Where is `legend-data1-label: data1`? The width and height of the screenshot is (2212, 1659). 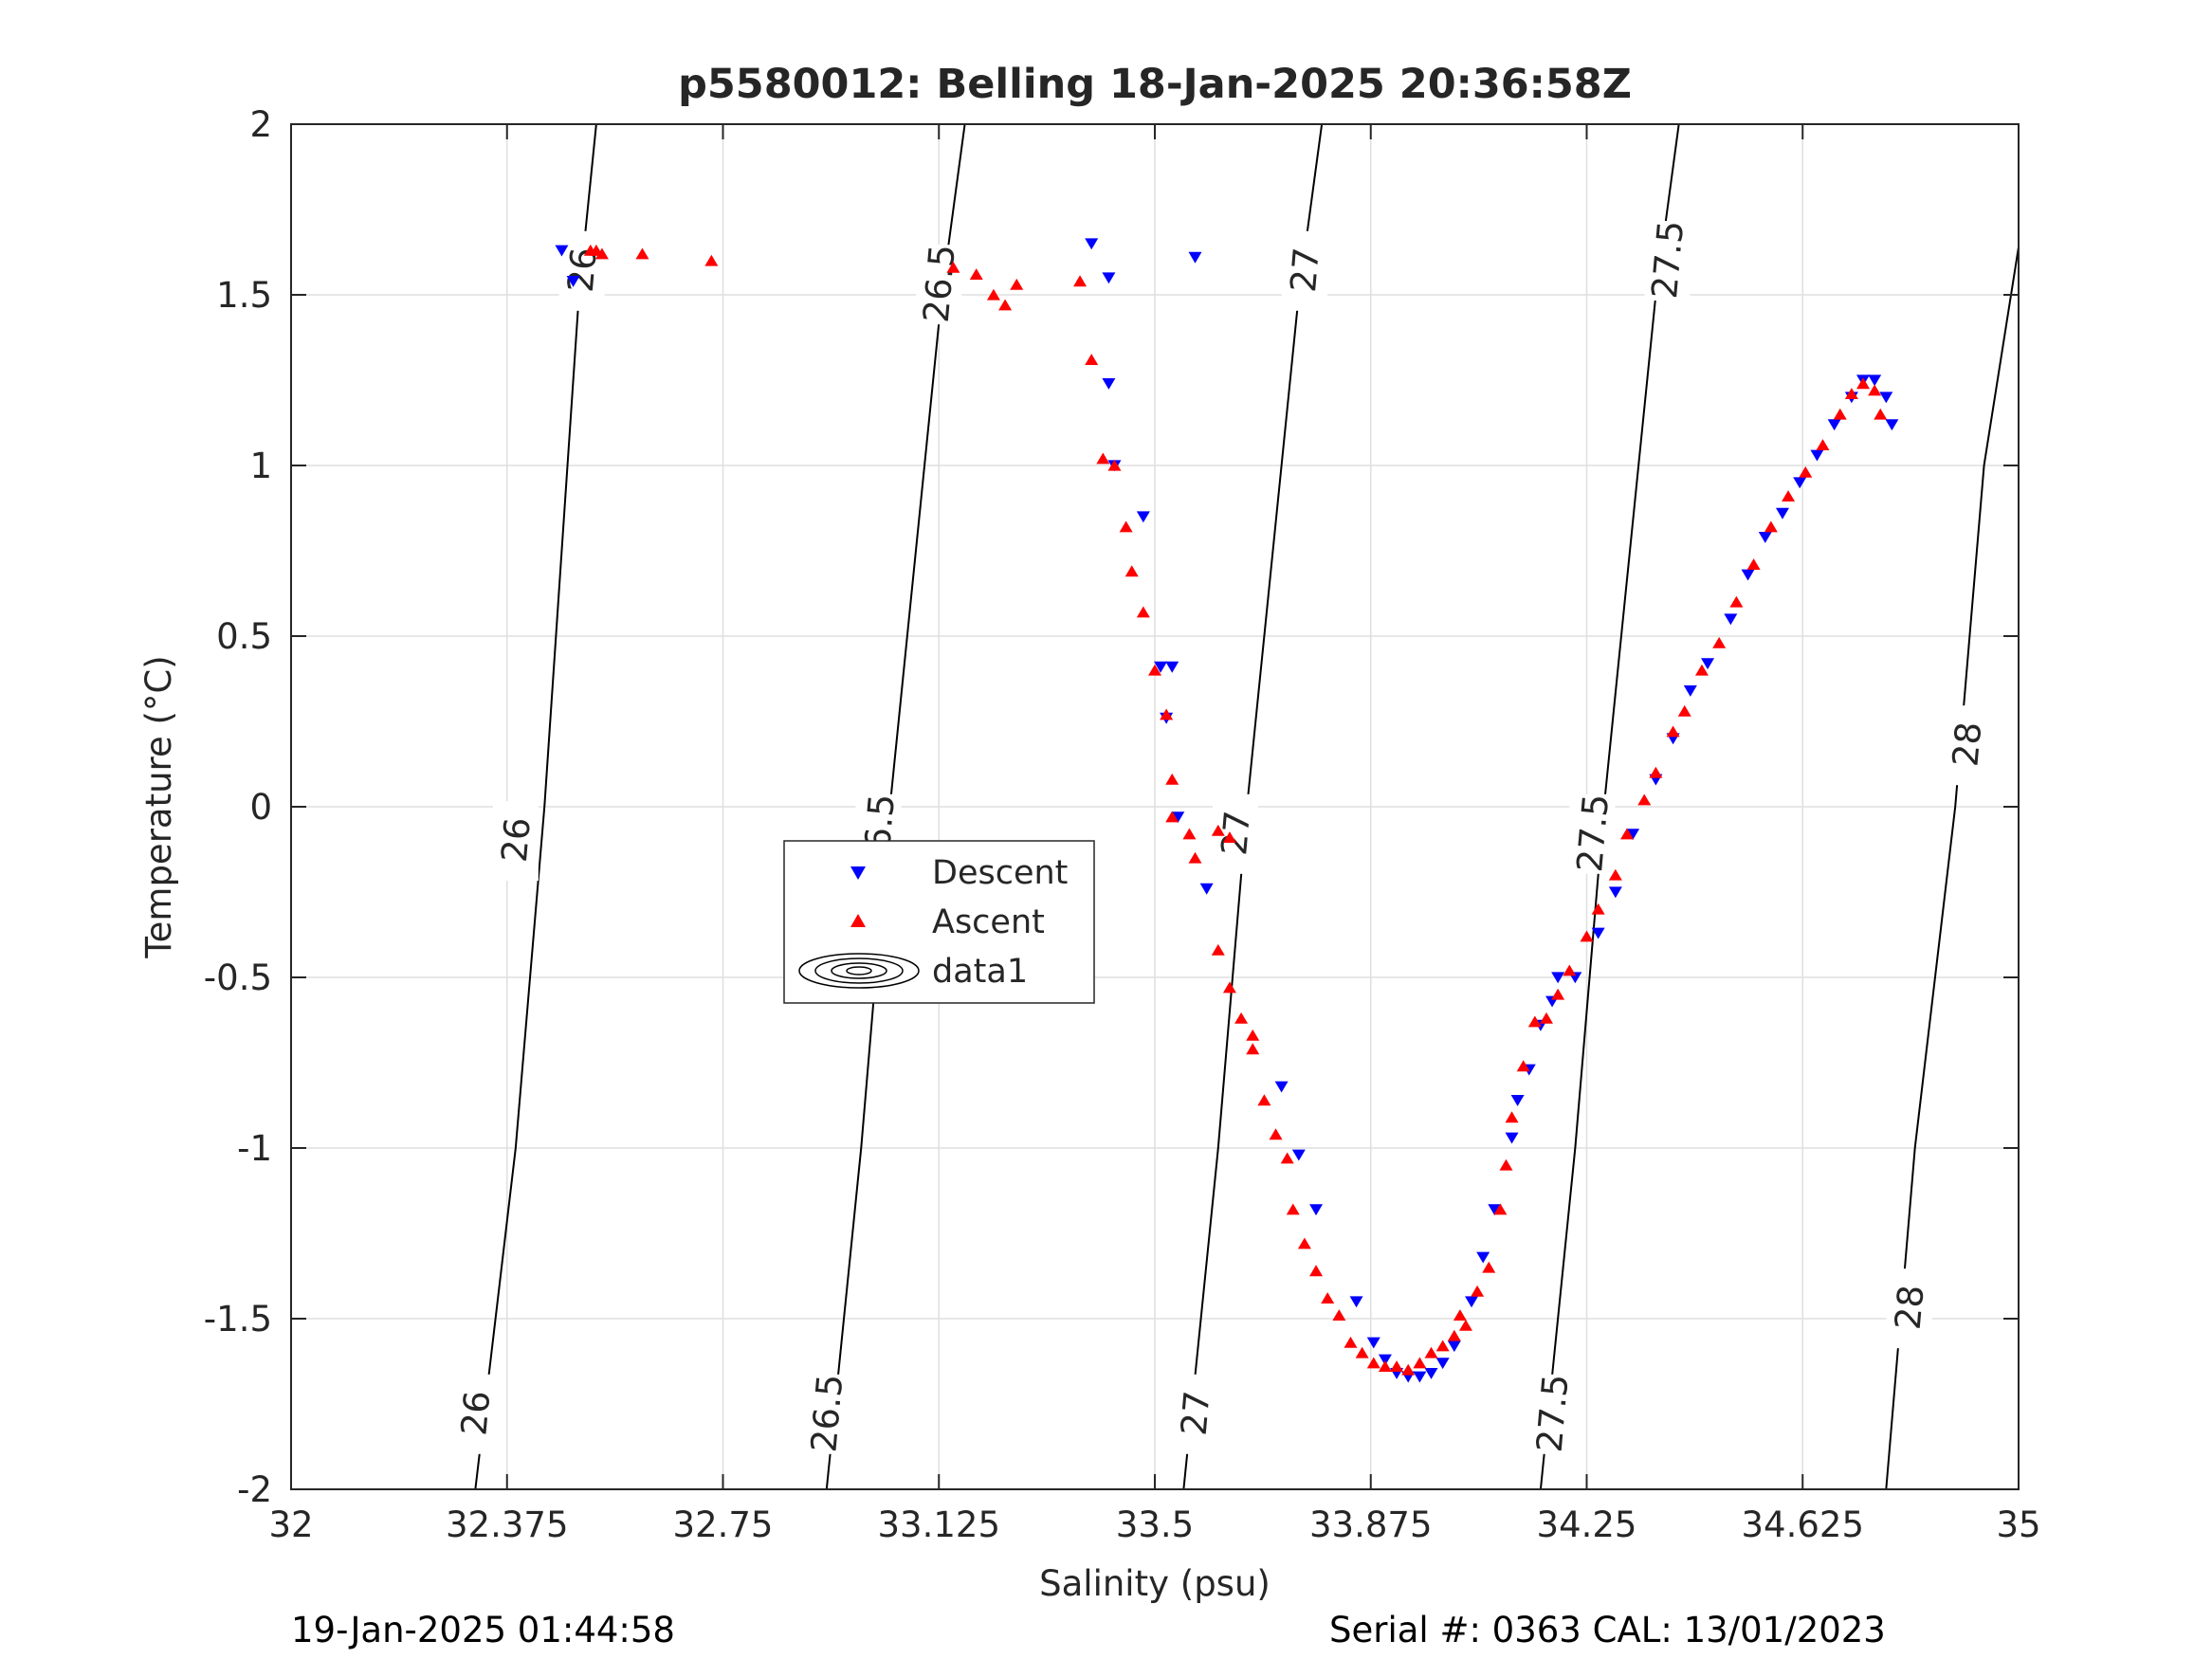 legend-data1-label: data1 is located at coordinates (980, 972).